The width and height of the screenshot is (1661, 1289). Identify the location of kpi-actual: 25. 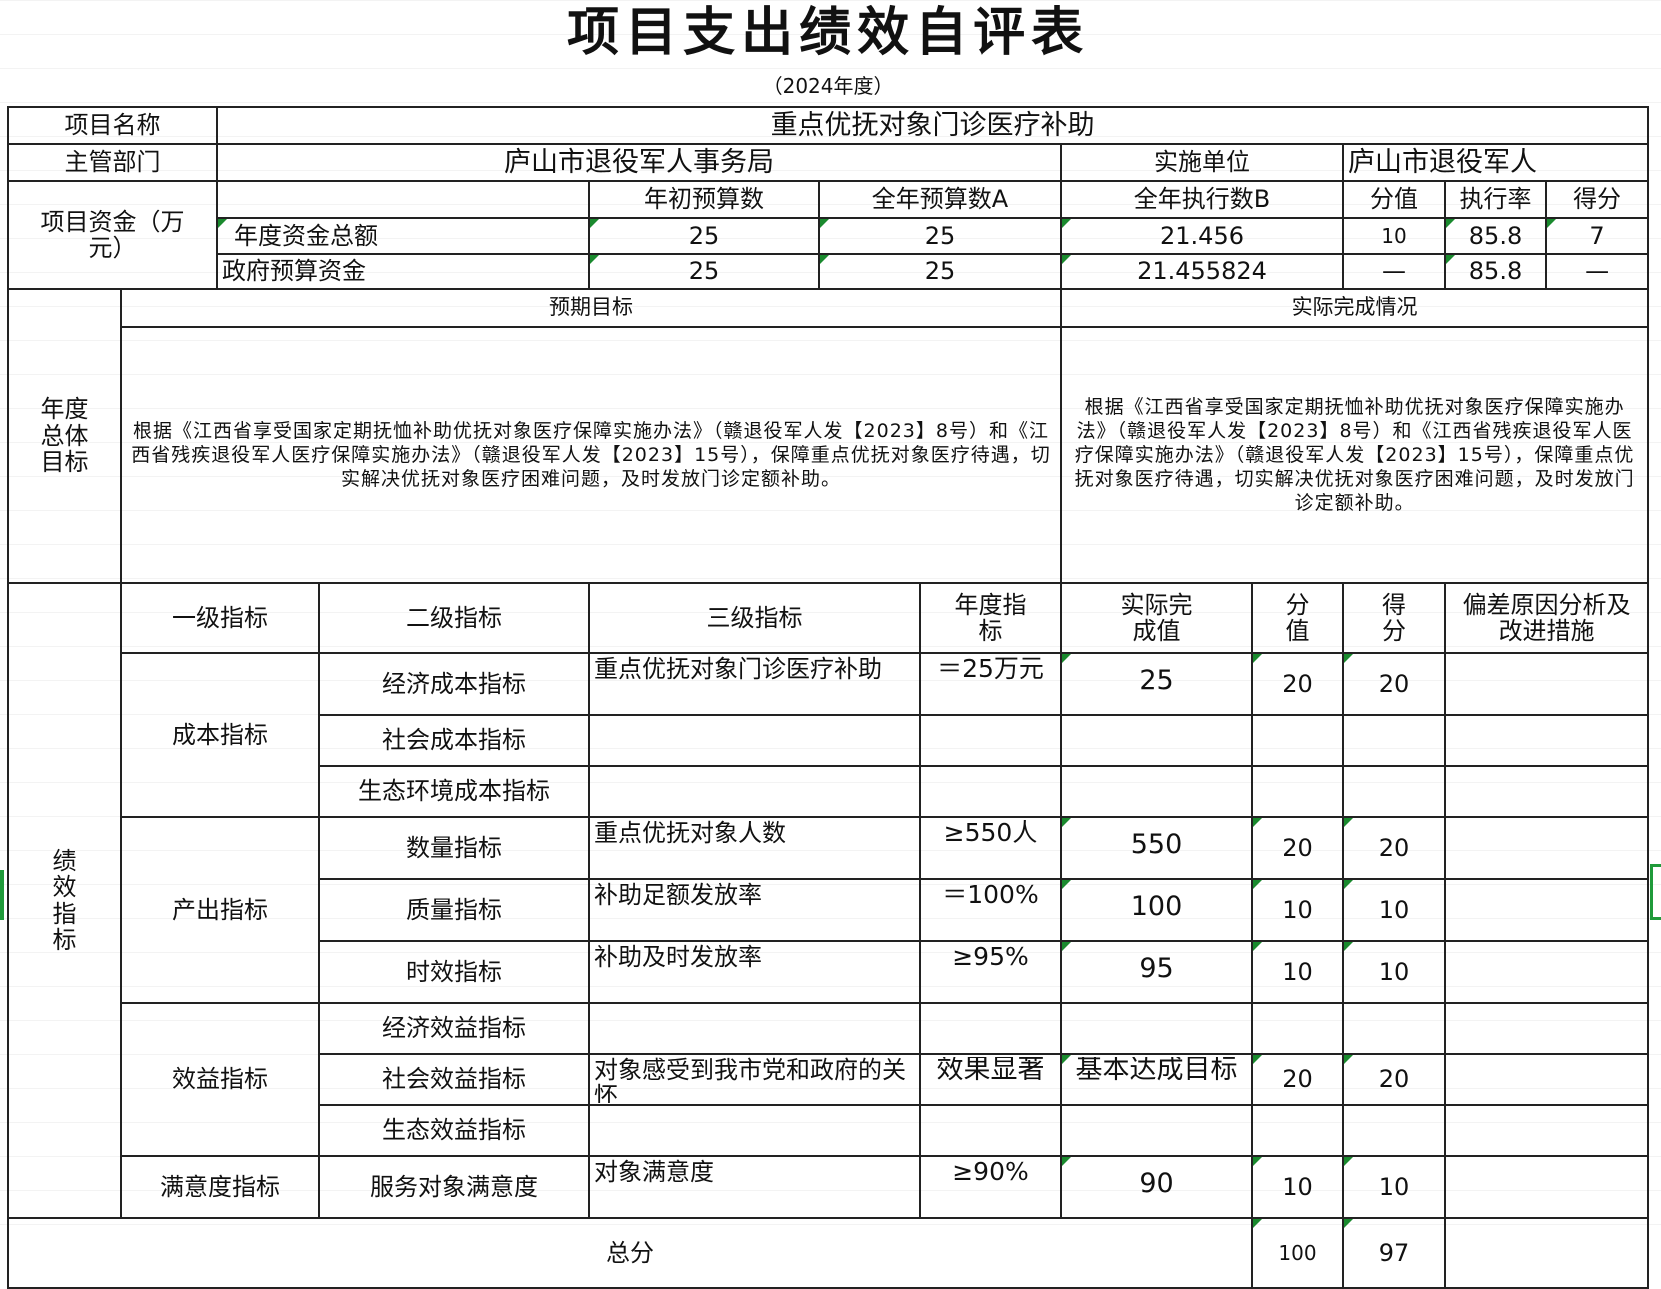
(1156, 684).